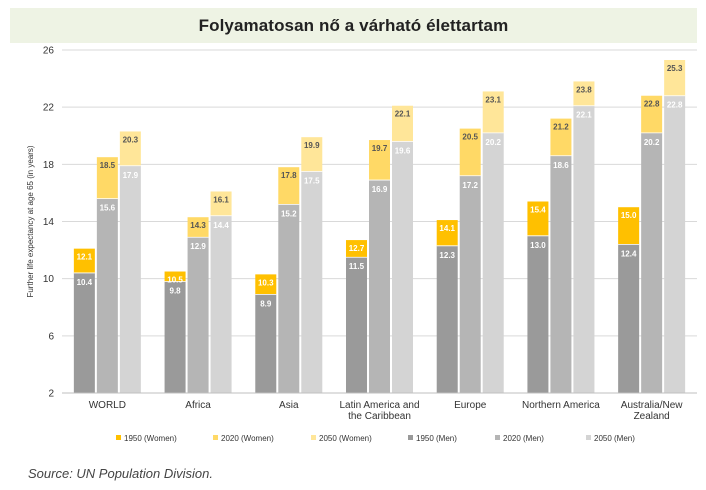 Image resolution: width=706 pixels, height=490 pixels. What do you see at coordinates (652, 405) in the screenshot?
I see `x-category-label: Australia/New` at bounding box center [652, 405].